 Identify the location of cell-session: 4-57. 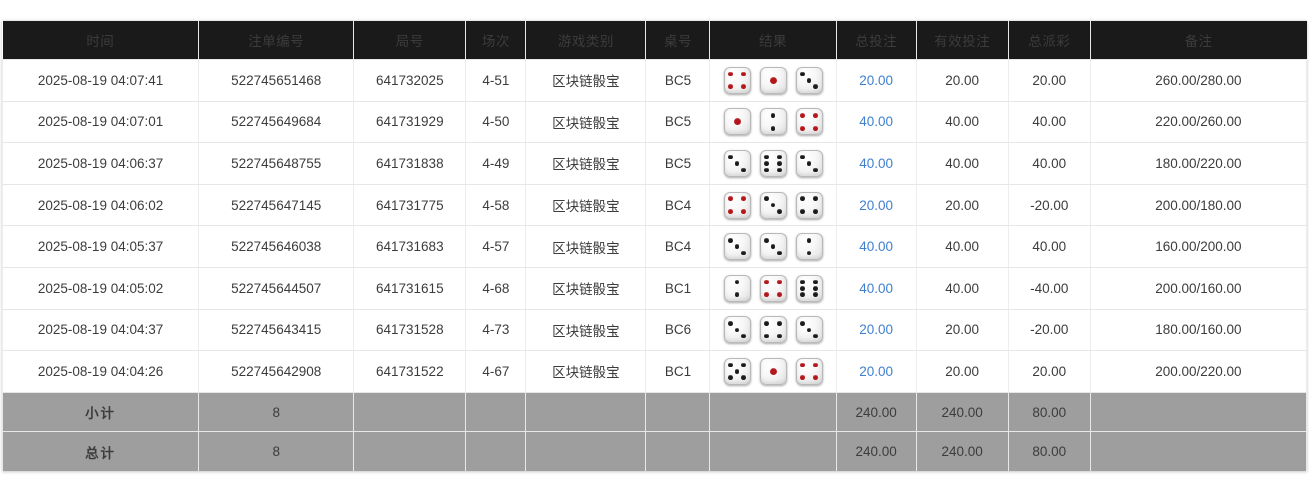
(496, 246).